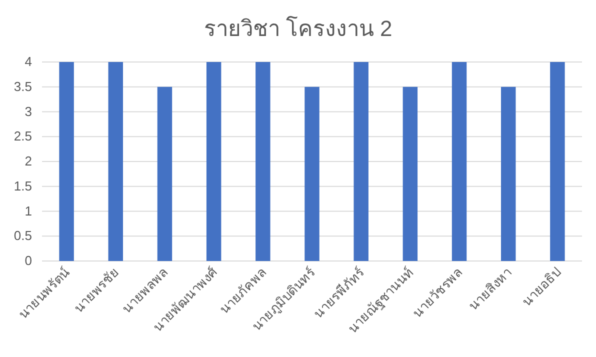 The width and height of the screenshot is (596, 357). I want to click on chart-title: รายวิชา โครงงาน 2, so click(298, 28).